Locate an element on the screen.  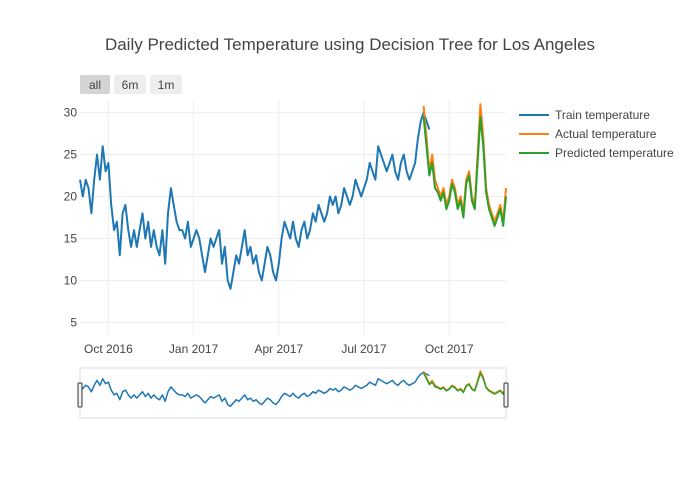
y-tick-label: 15 is located at coordinates (71, 238).